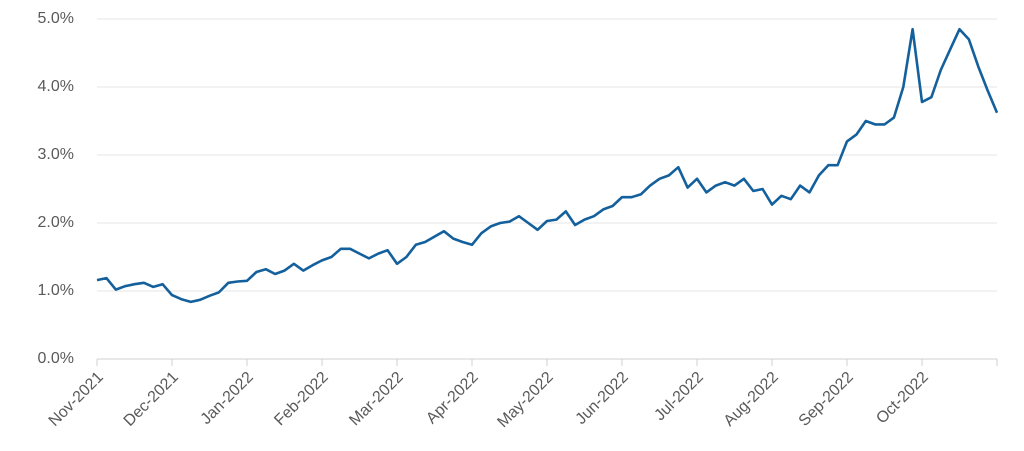  Describe the element at coordinates (902, 398) in the screenshot. I see `x-tick-label: Oct-2022` at that location.